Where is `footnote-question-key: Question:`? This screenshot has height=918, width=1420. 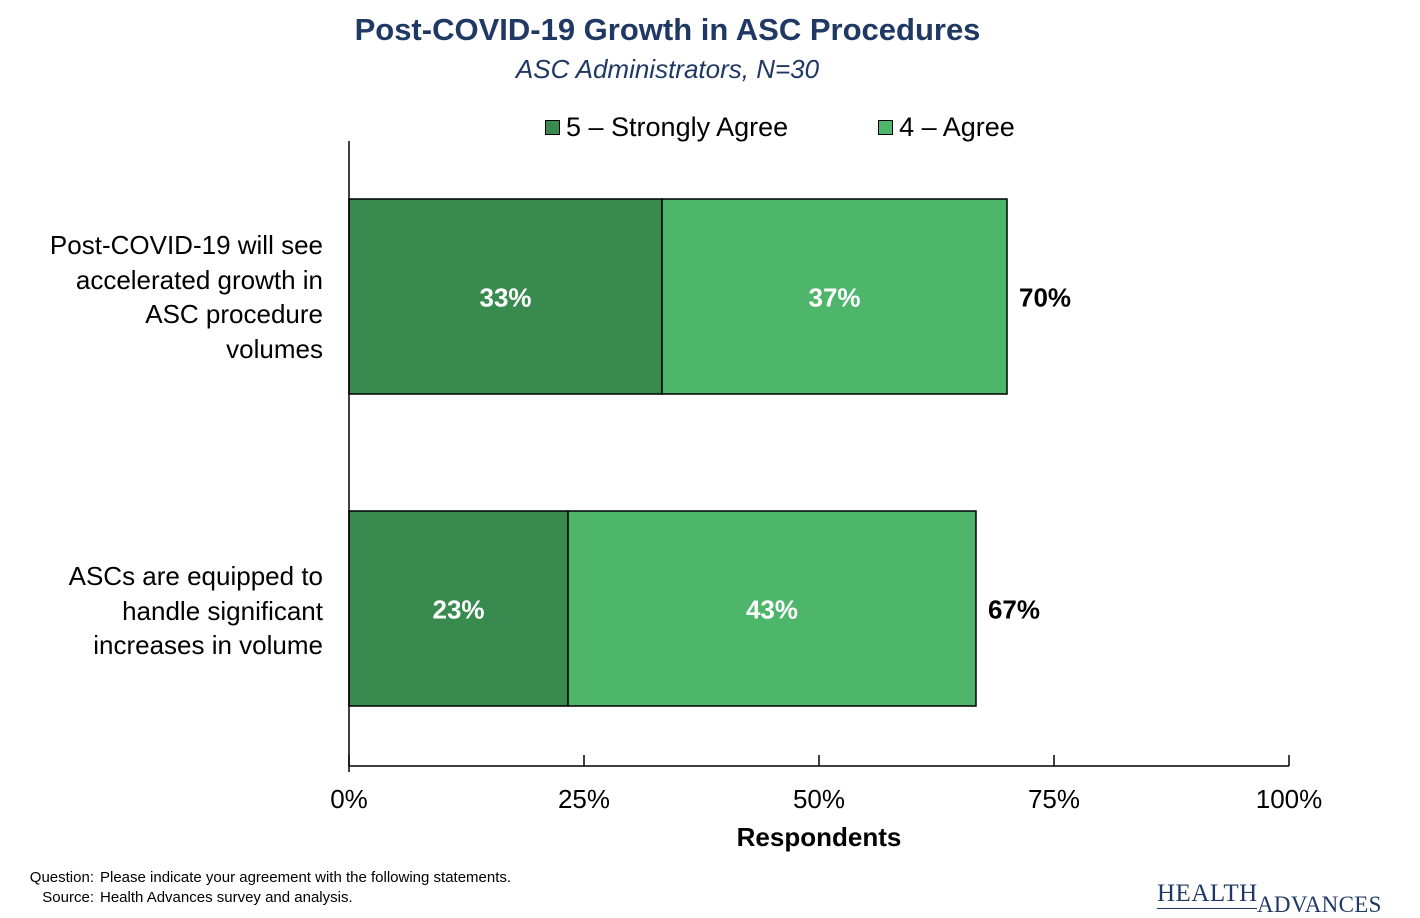 footnote-question-key: Question: is located at coordinates (61, 877).